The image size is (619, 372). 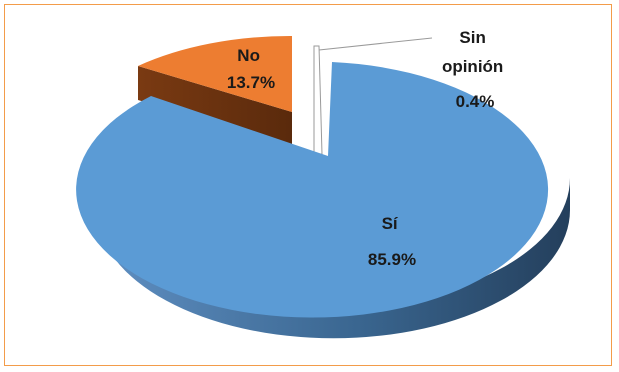 I want to click on slice-sin-opinion-leader, so click(x=375, y=44).